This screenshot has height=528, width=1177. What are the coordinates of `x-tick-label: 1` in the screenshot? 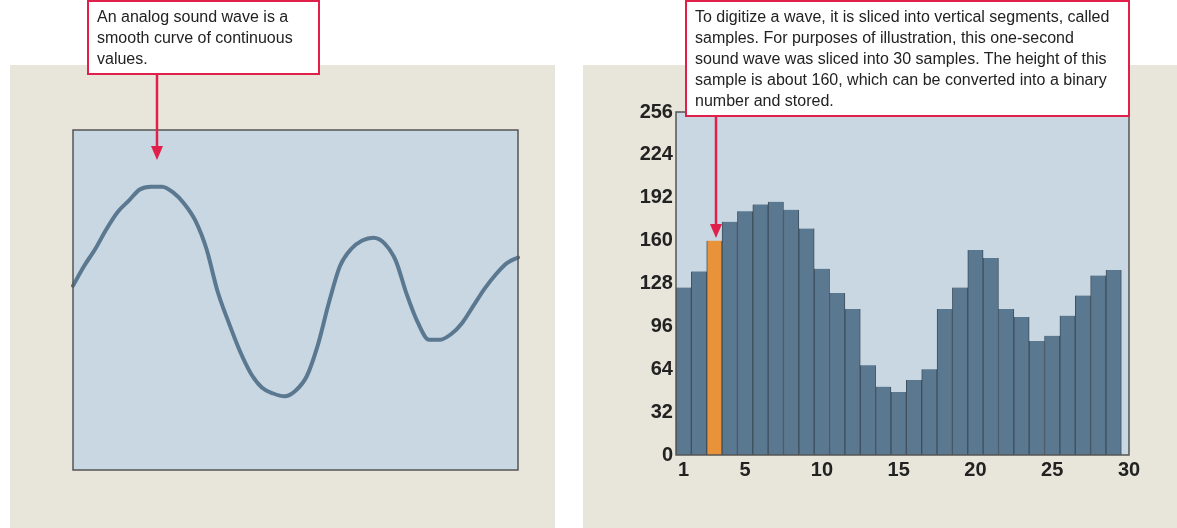 It's located at (684, 468).